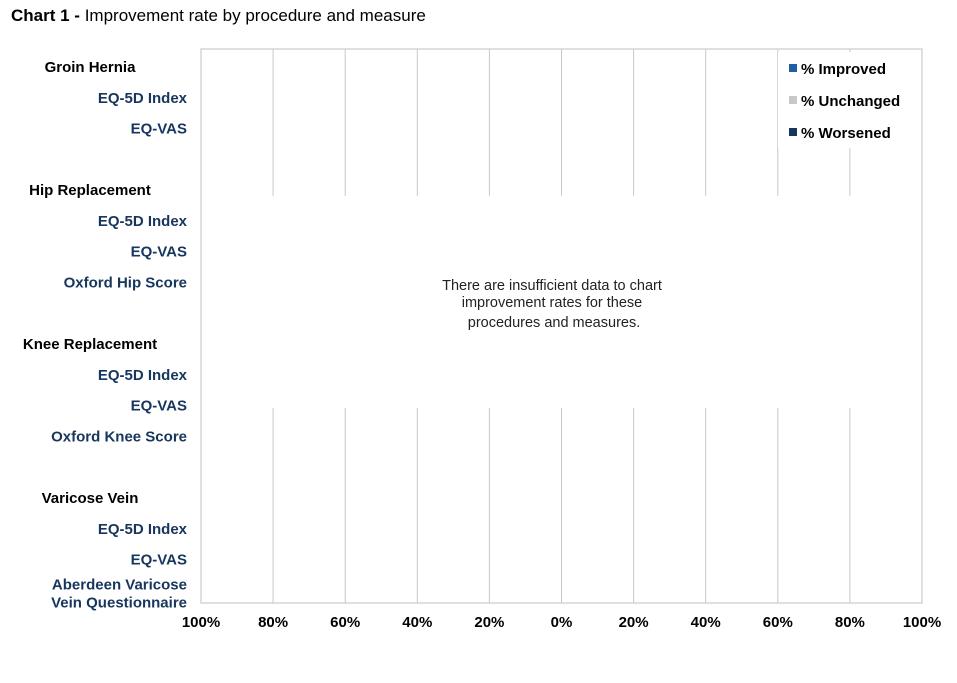 This screenshot has height=683, width=957. I want to click on legend-label: % Worsened, so click(846, 133).